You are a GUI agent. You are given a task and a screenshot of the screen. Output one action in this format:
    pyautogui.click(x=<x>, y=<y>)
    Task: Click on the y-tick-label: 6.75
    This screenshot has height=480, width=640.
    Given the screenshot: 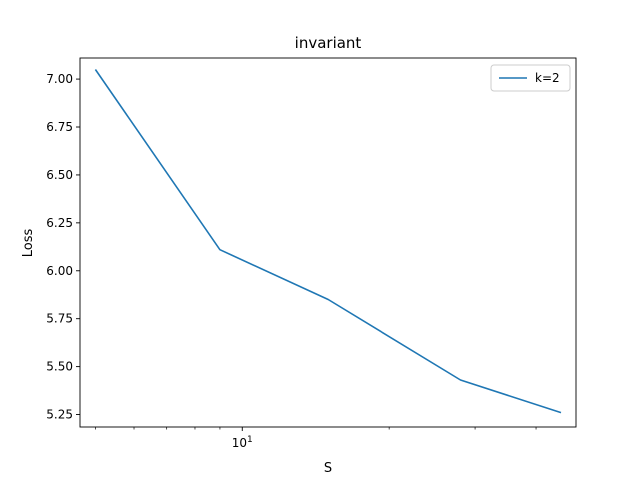 What is the action you would take?
    pyautogui.click(x=59, y=127)
    